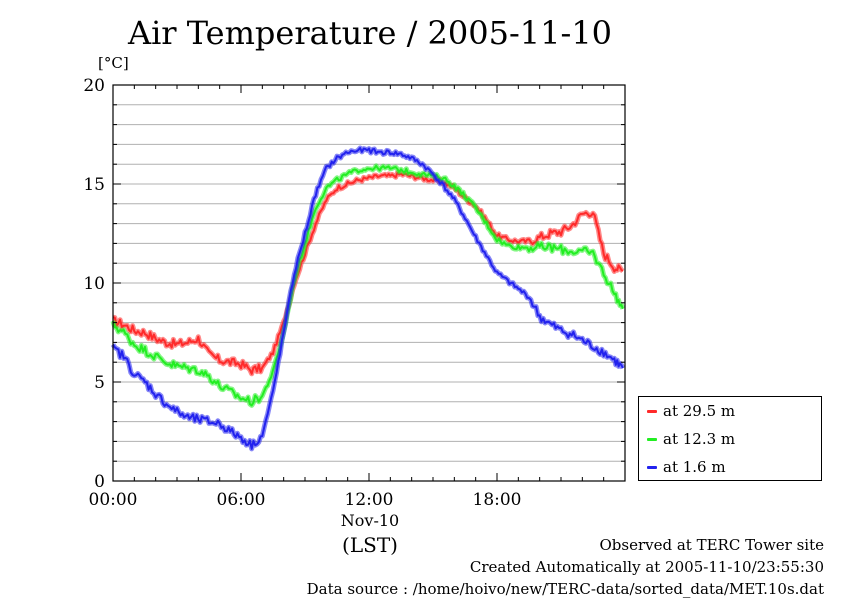  What do you see at coordinates (94, 284) in the screenshot?
I see `y-tick-label: 10` at bounding box center [94, 284].